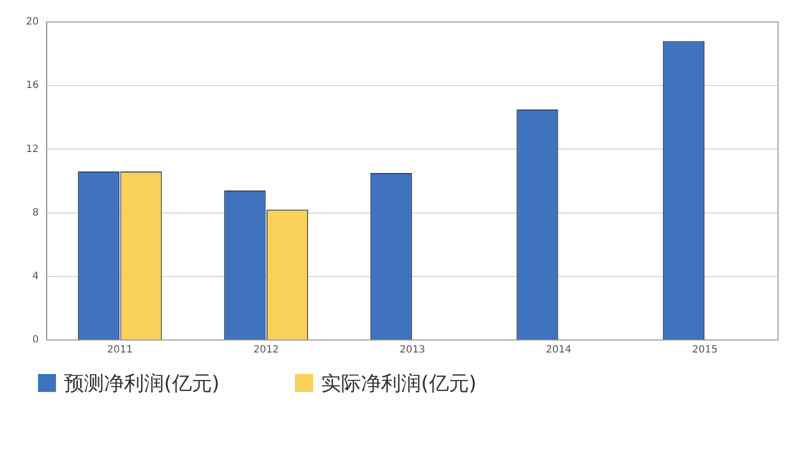  Describe the element at coordinates (399, 383) in the screenshot. I see `legend-label: 实际净利润(亿元)` at that location.